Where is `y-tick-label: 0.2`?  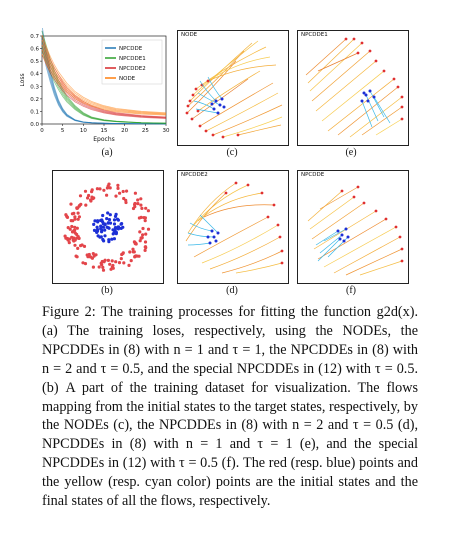 y-tick-label: 0.2 is located at coordinates (34, 100).